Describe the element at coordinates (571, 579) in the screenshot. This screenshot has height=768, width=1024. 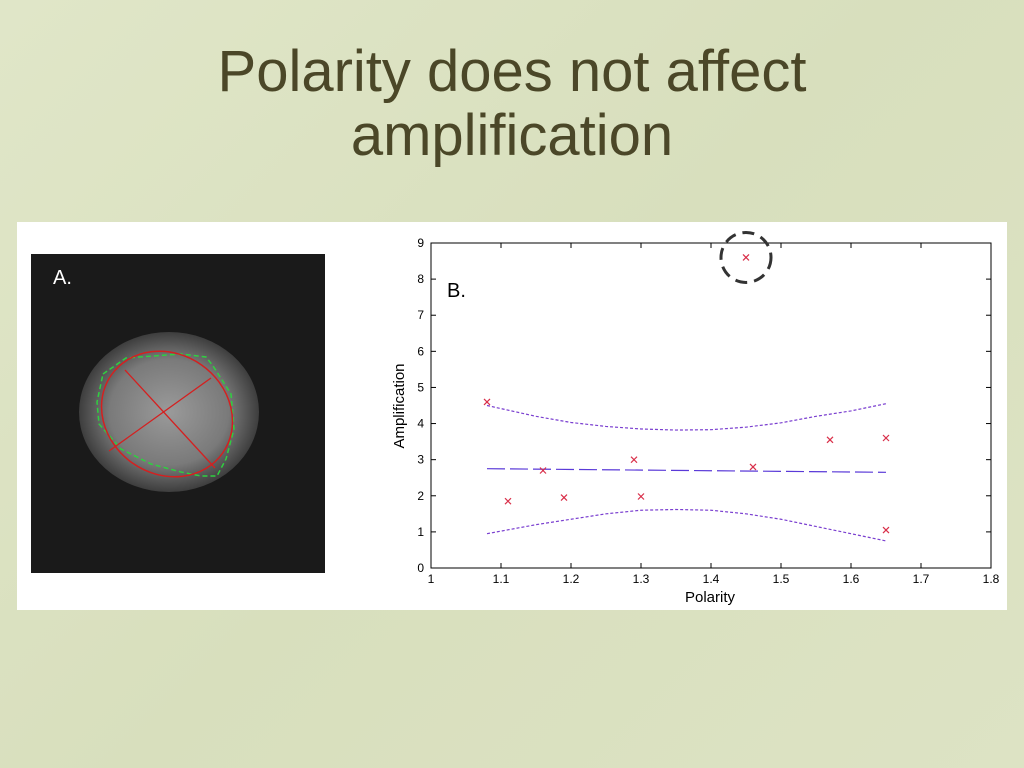
I see `x-tick-label: 1.2` at that location.